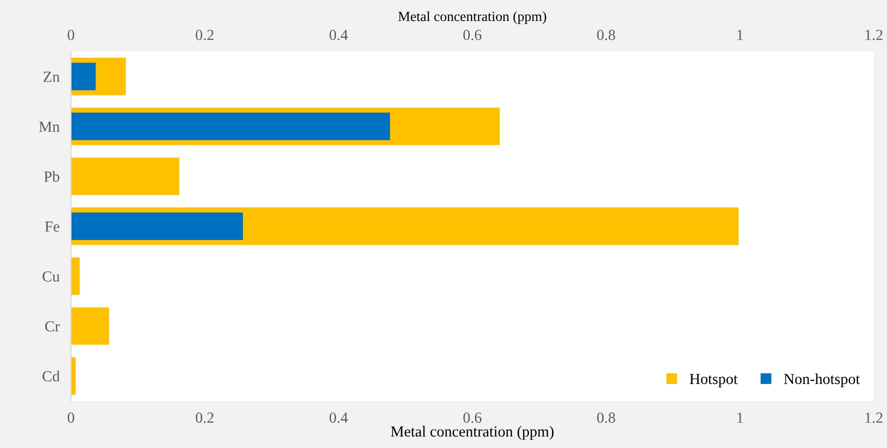 Image resolution: width=887 pixels, height=448 pixels. What do you see at coordinates (51, 276) in the screenshot?
I see `y-tick-label: Cu` at bounding box center [51, 276].